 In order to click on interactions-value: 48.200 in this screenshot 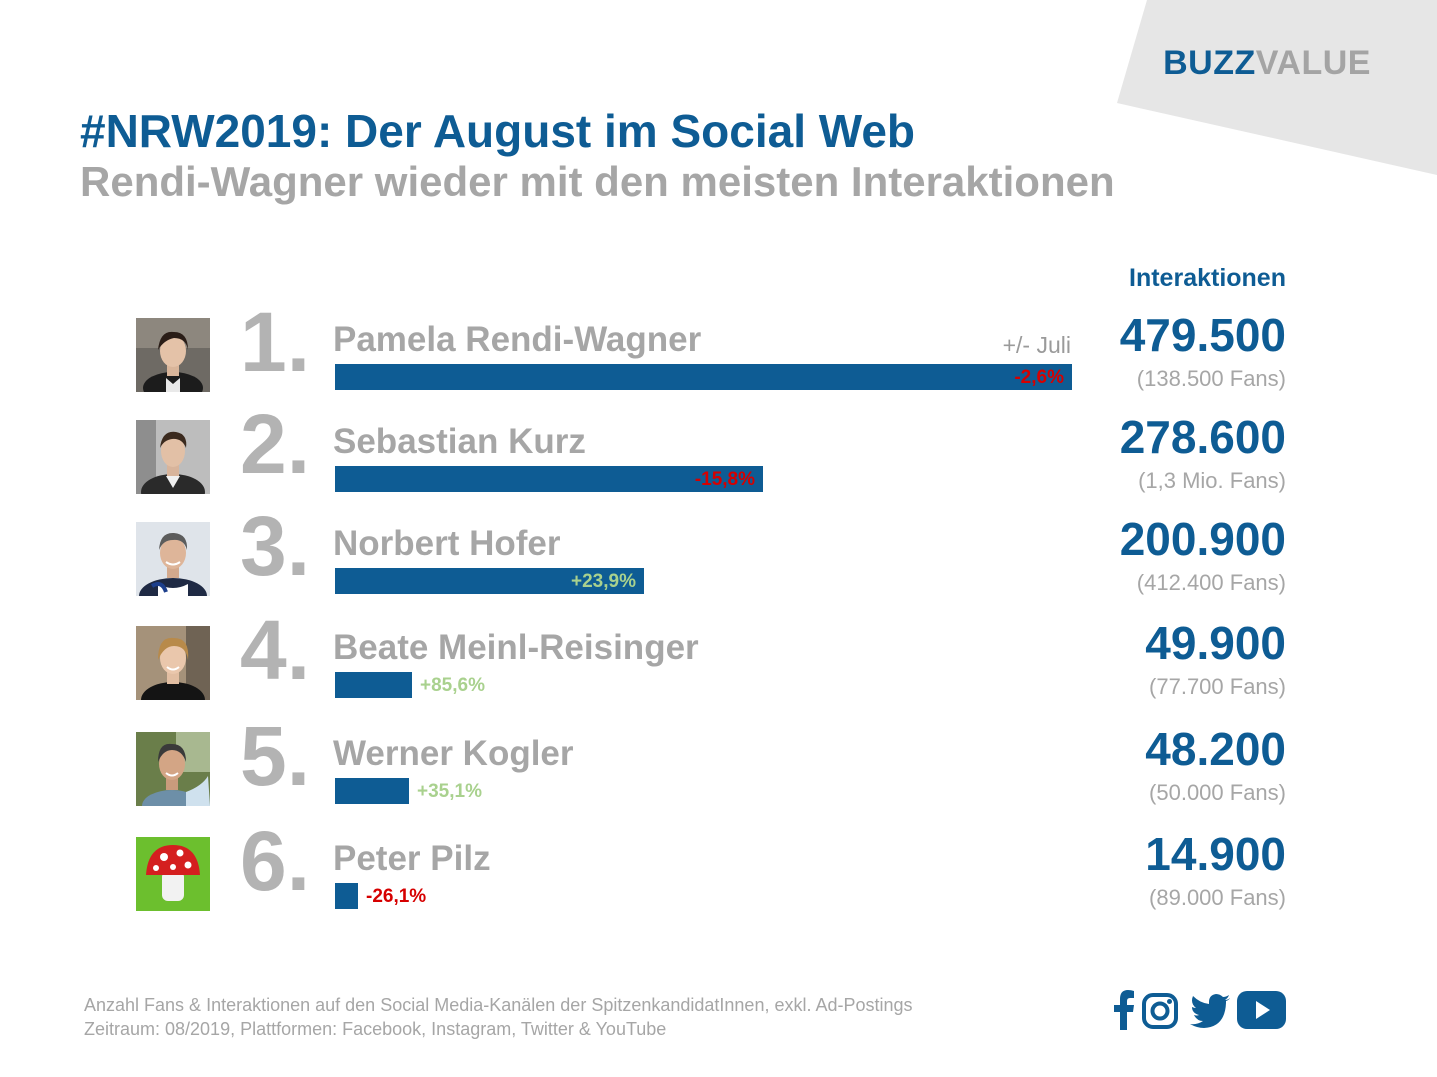, I will do `click(1215, 749)`.